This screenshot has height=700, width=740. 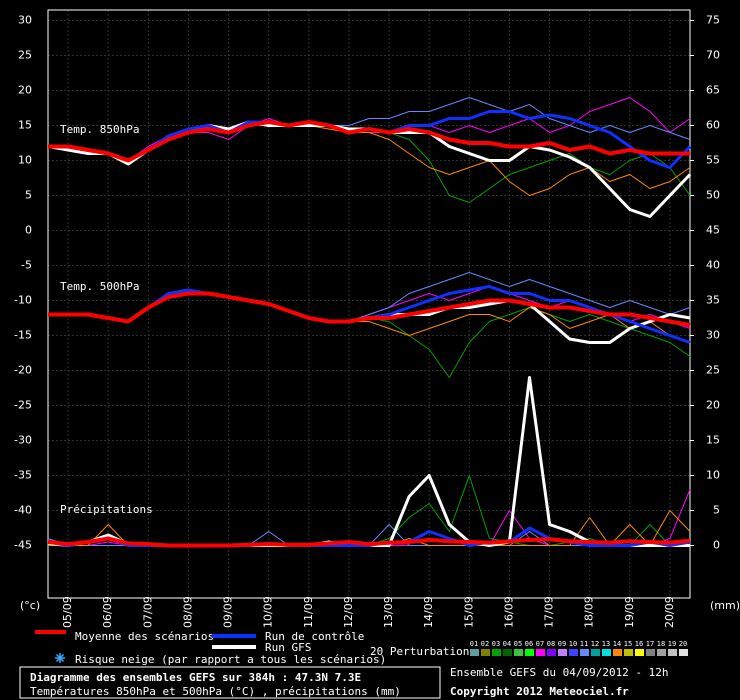 What do you see at coordinates (144, 636) in the screenshot?
I see `legend-label: Moyenne des scénarios` at bounding box center [144, 636].